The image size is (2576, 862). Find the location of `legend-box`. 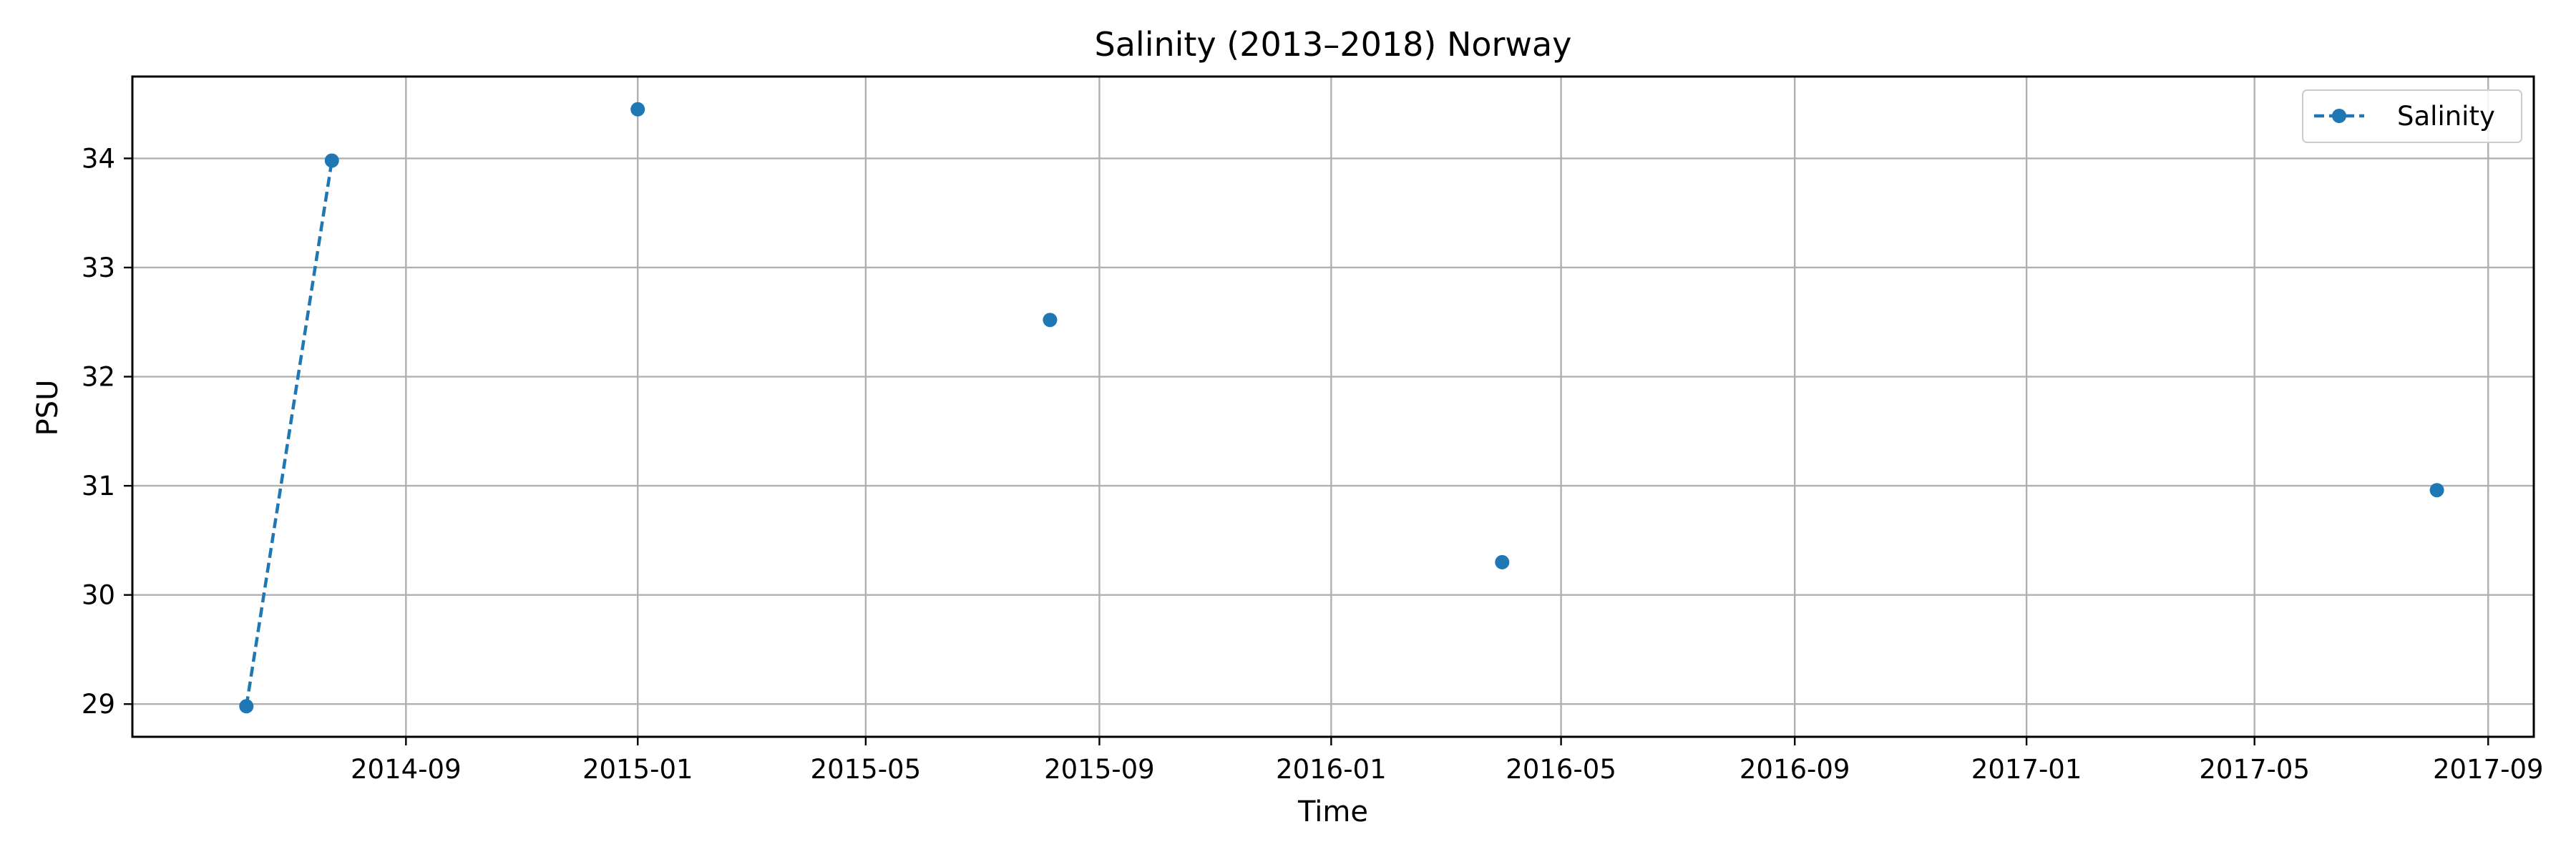

legend-box is located at coordinates (2412, 116).